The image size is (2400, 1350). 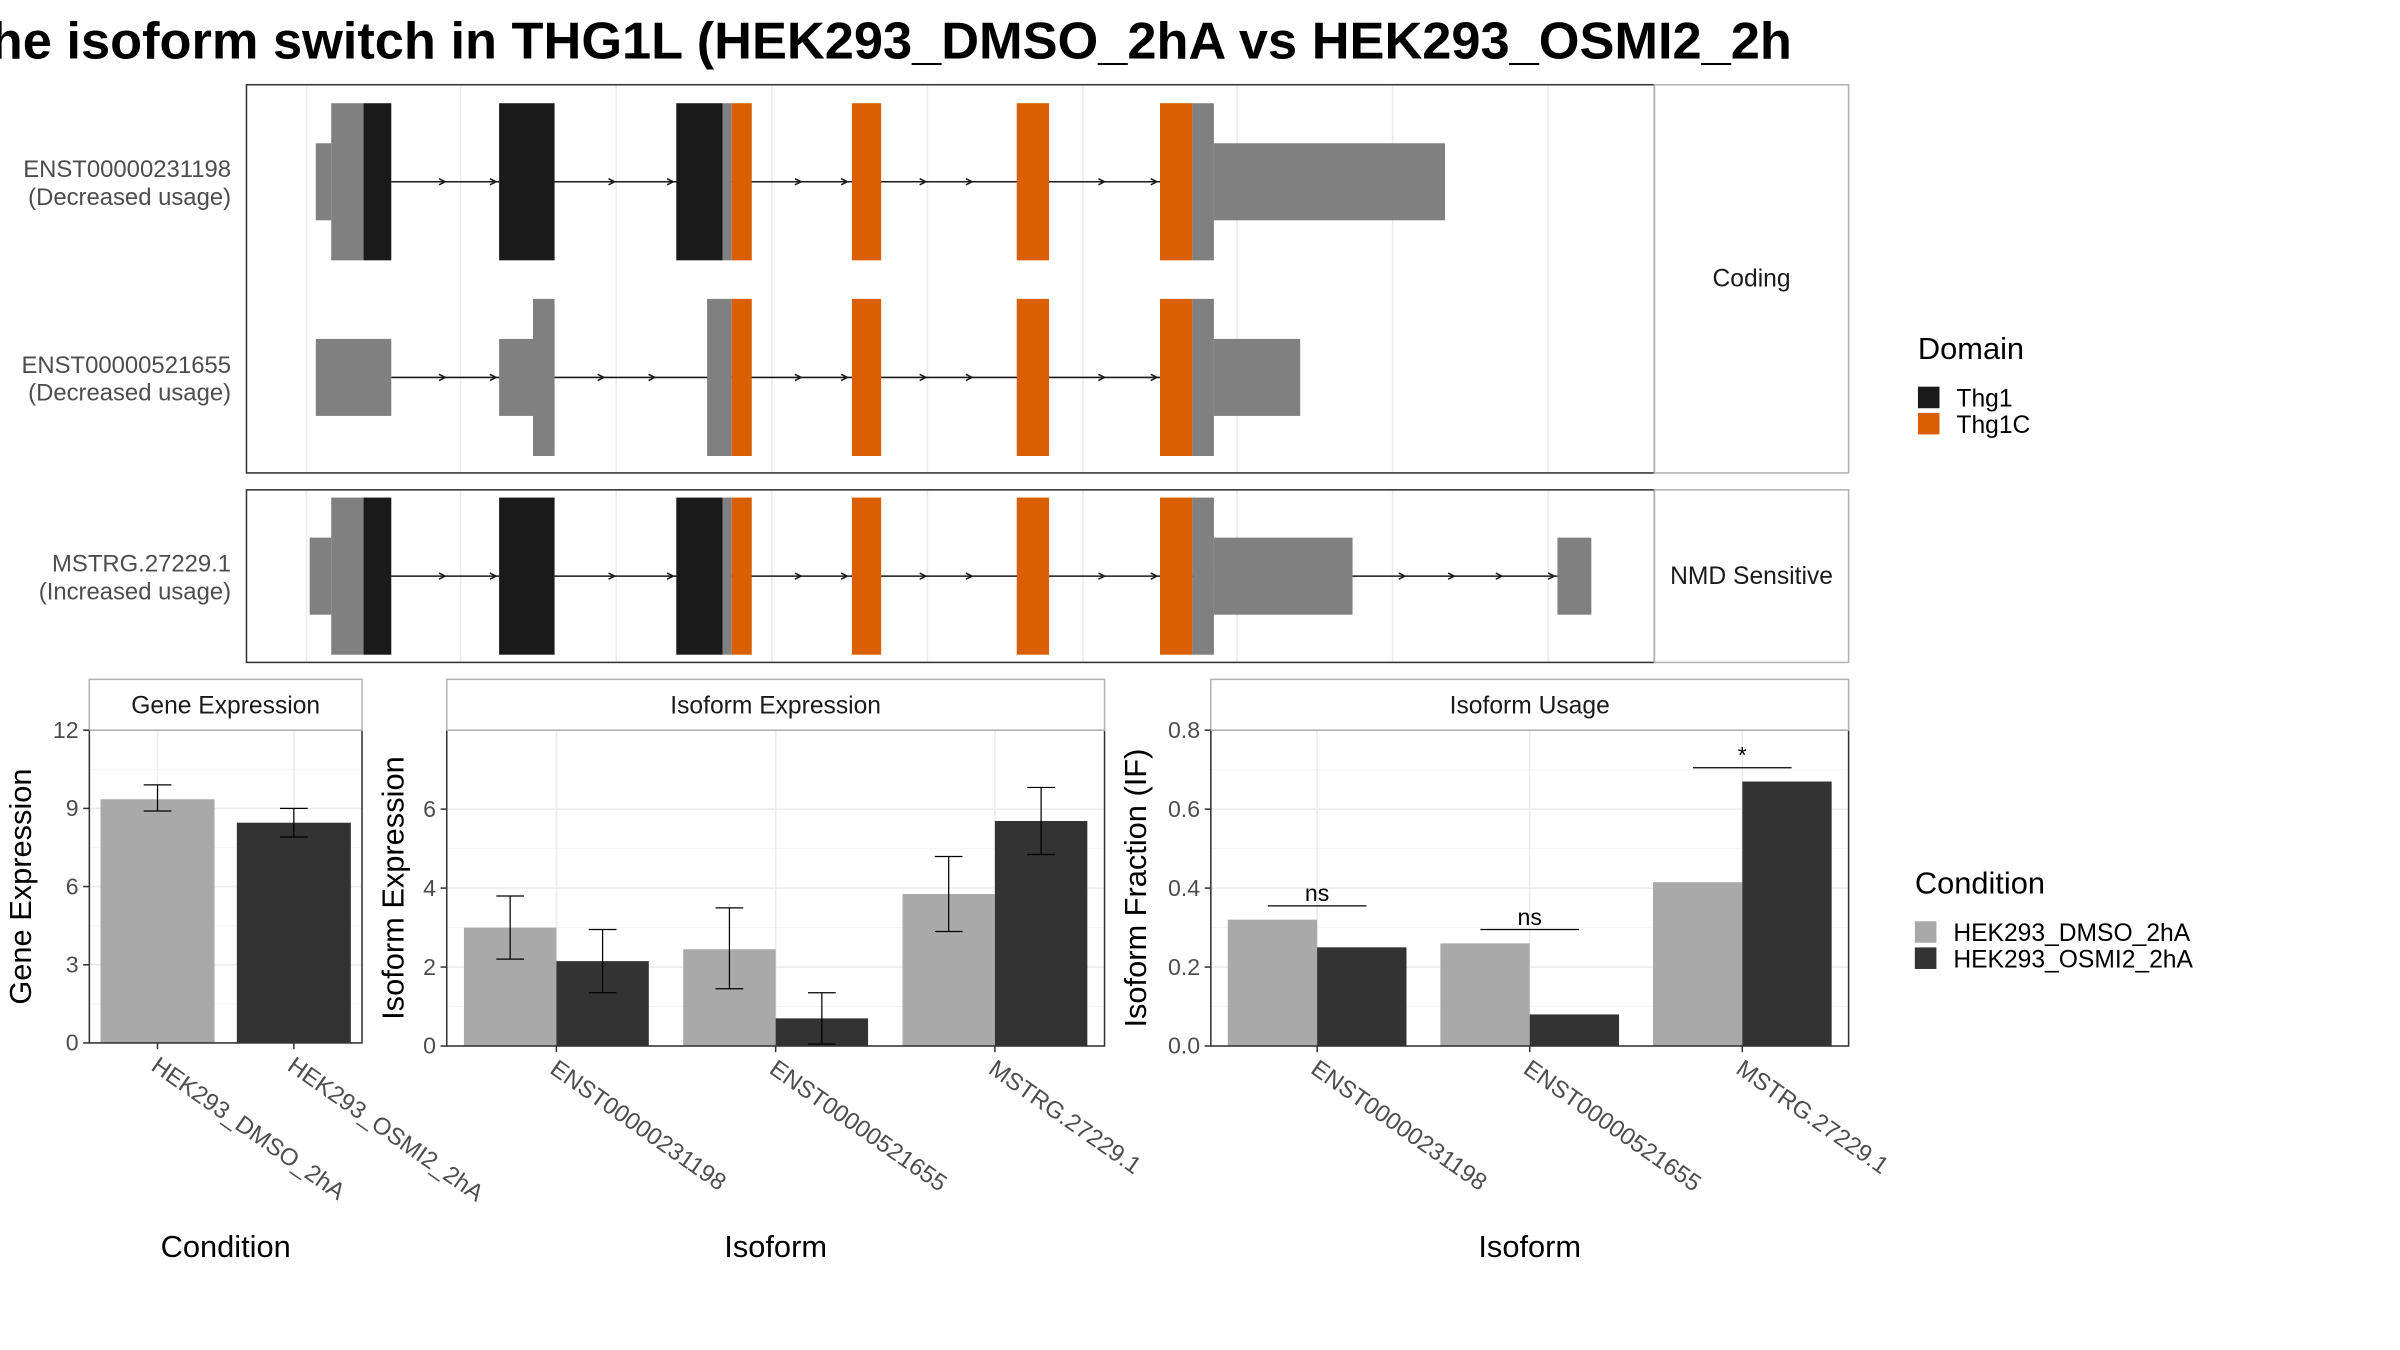 I want to click on condition-legend-label: HEK293_DMSO_2hA, so click(x=2071, y=933).